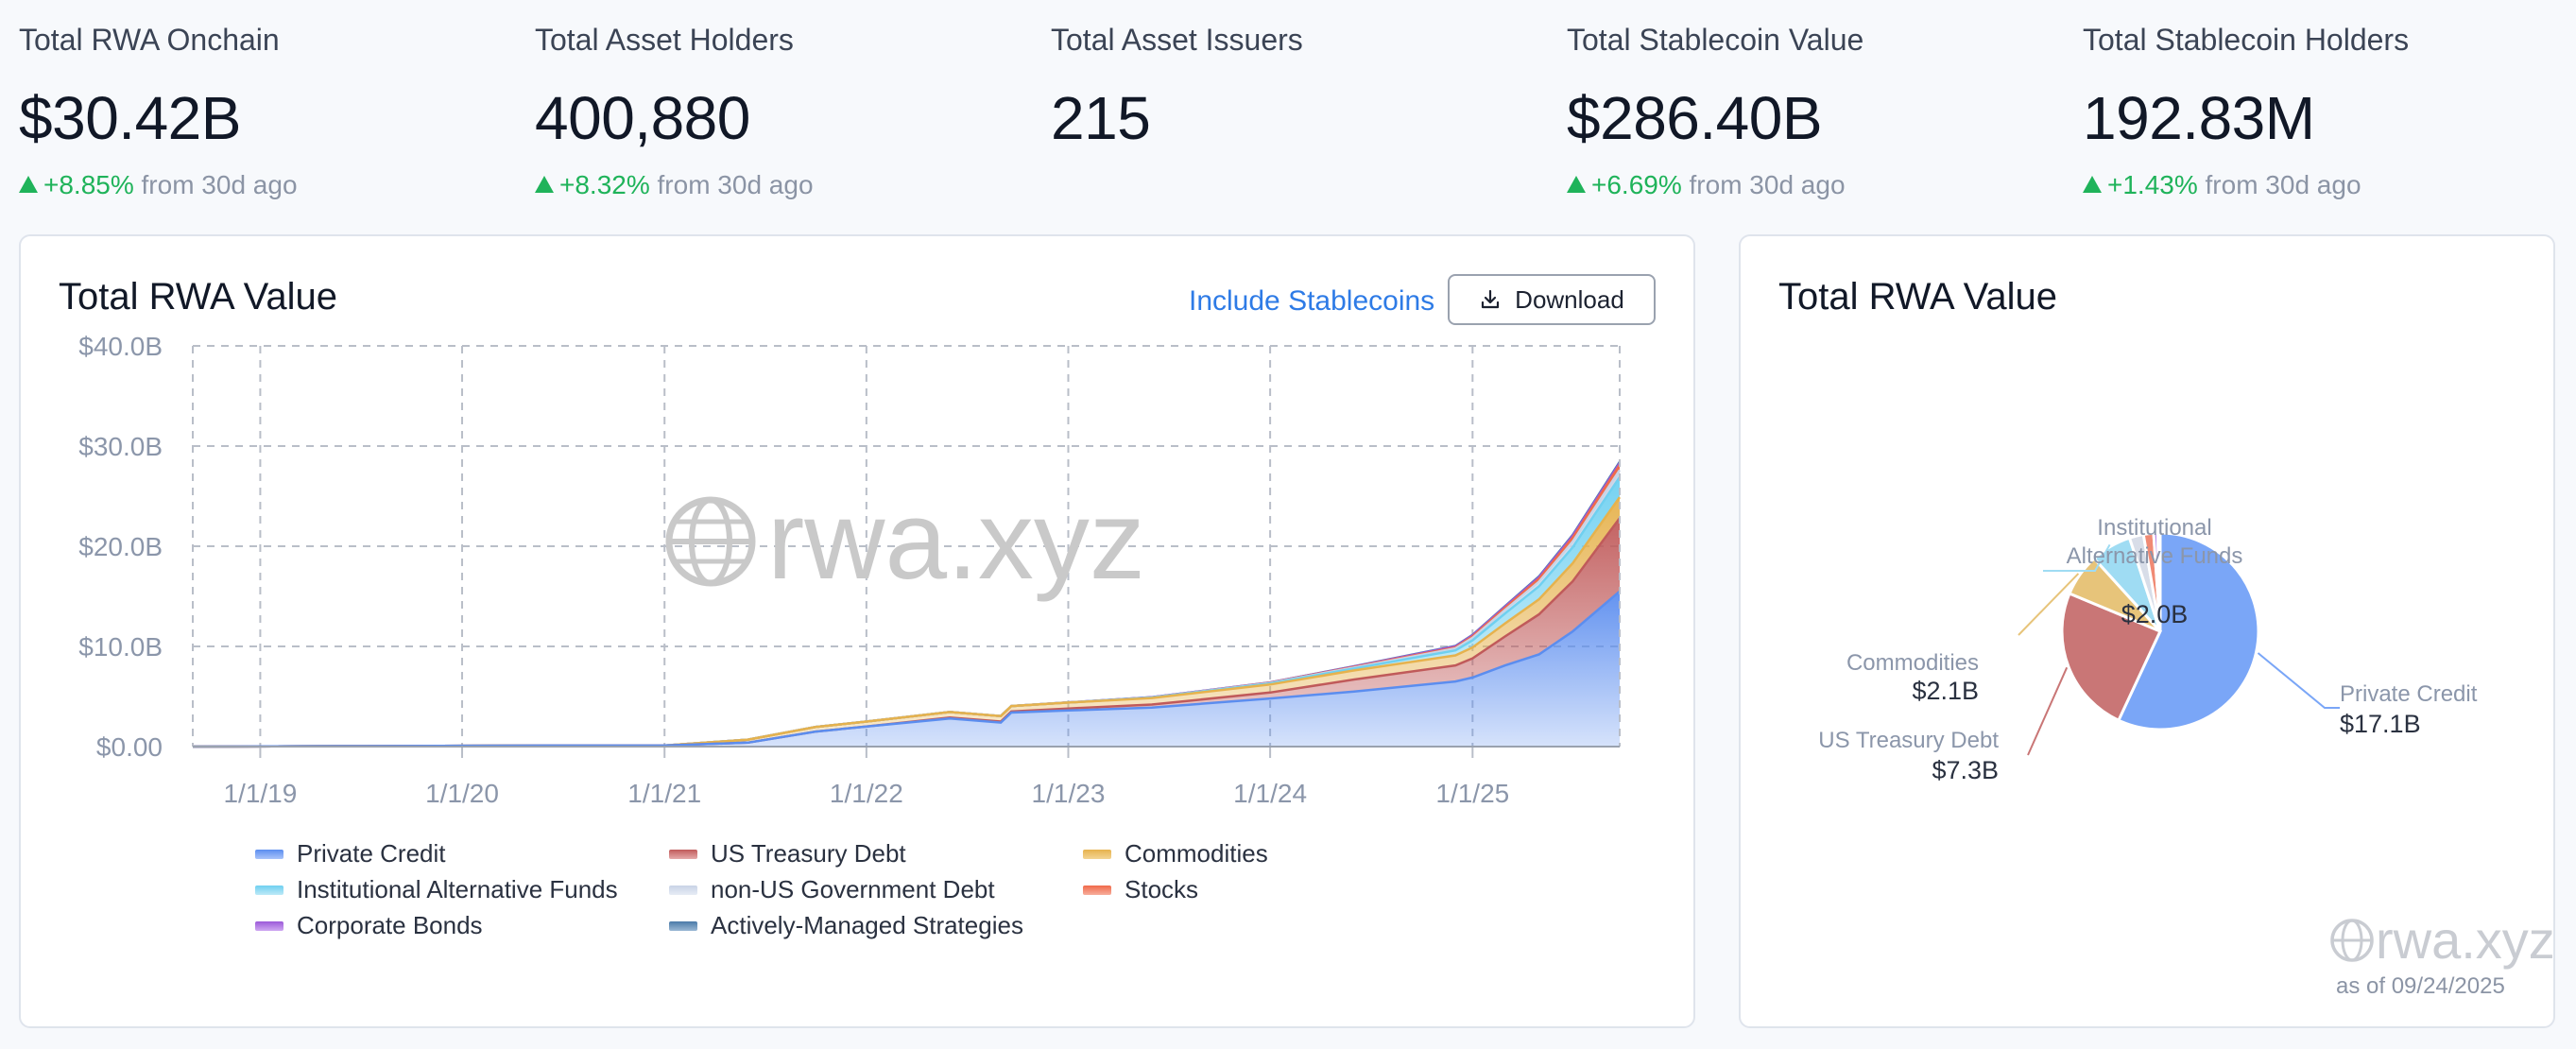 This screenshot has width=2576, height=1049. What do you see at coordinates (2188, 631) in the screenshot?
I see `pie-slice-private-credit` at bounding box center [2188, 631].